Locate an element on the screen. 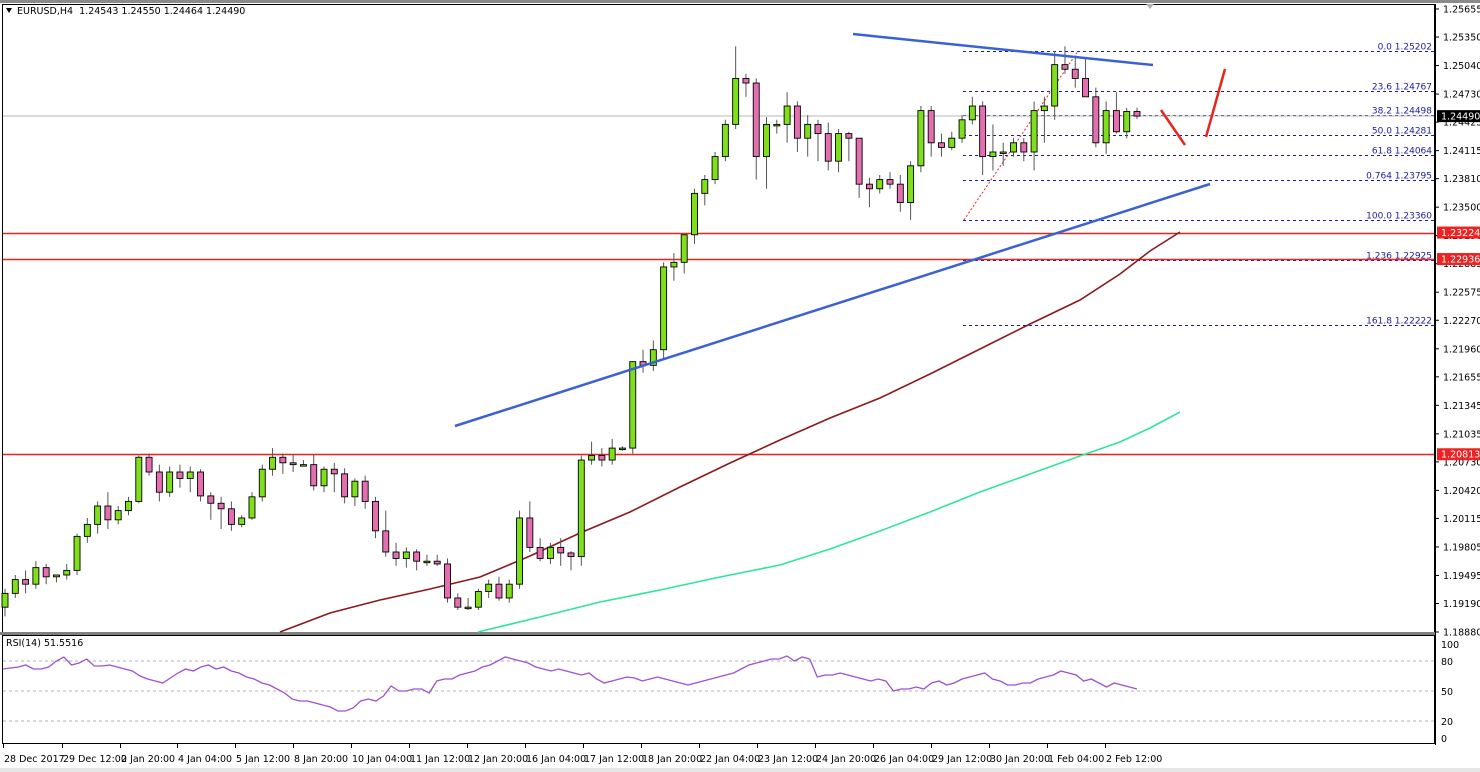 This screenshot has height=772, width=1480. svg-text: 80 is located at coordinates (1447, 662).